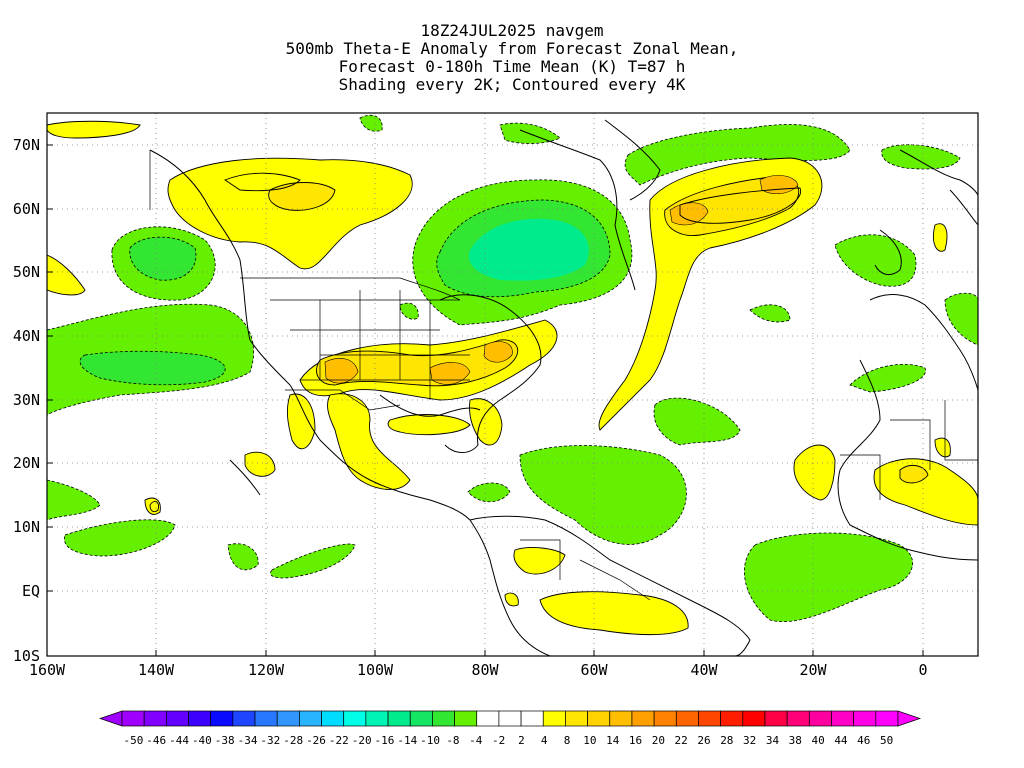 This screenshot has width=1024, height=768. I want to click on colorbar-label: -2, so click(498, 740).